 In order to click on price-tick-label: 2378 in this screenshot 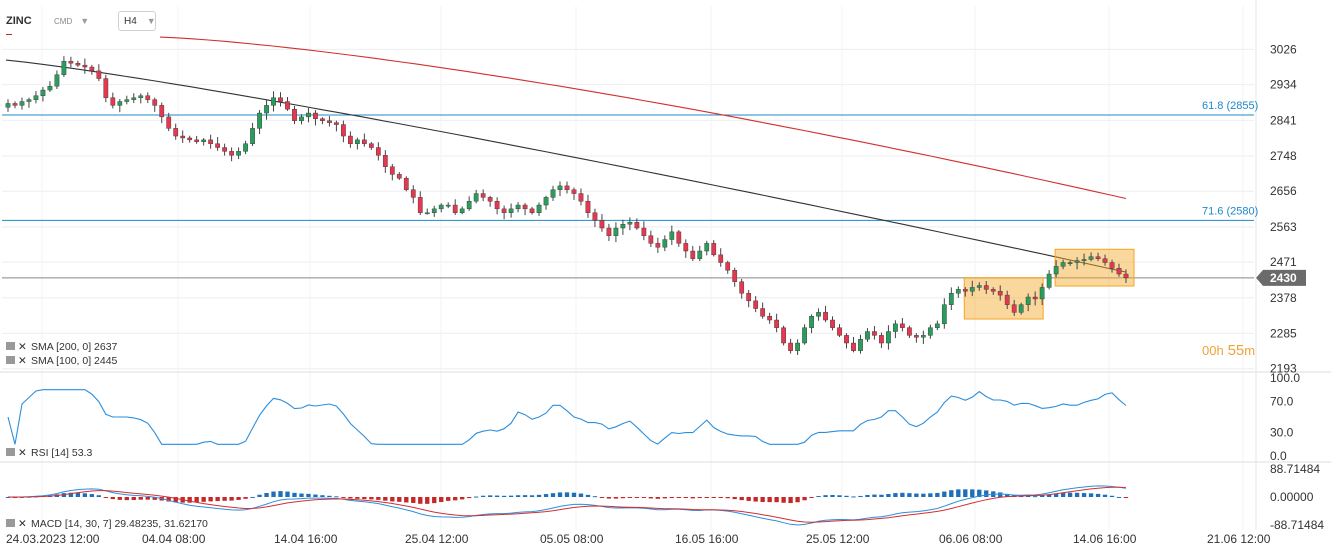, I will do `click(1283, 298)`.